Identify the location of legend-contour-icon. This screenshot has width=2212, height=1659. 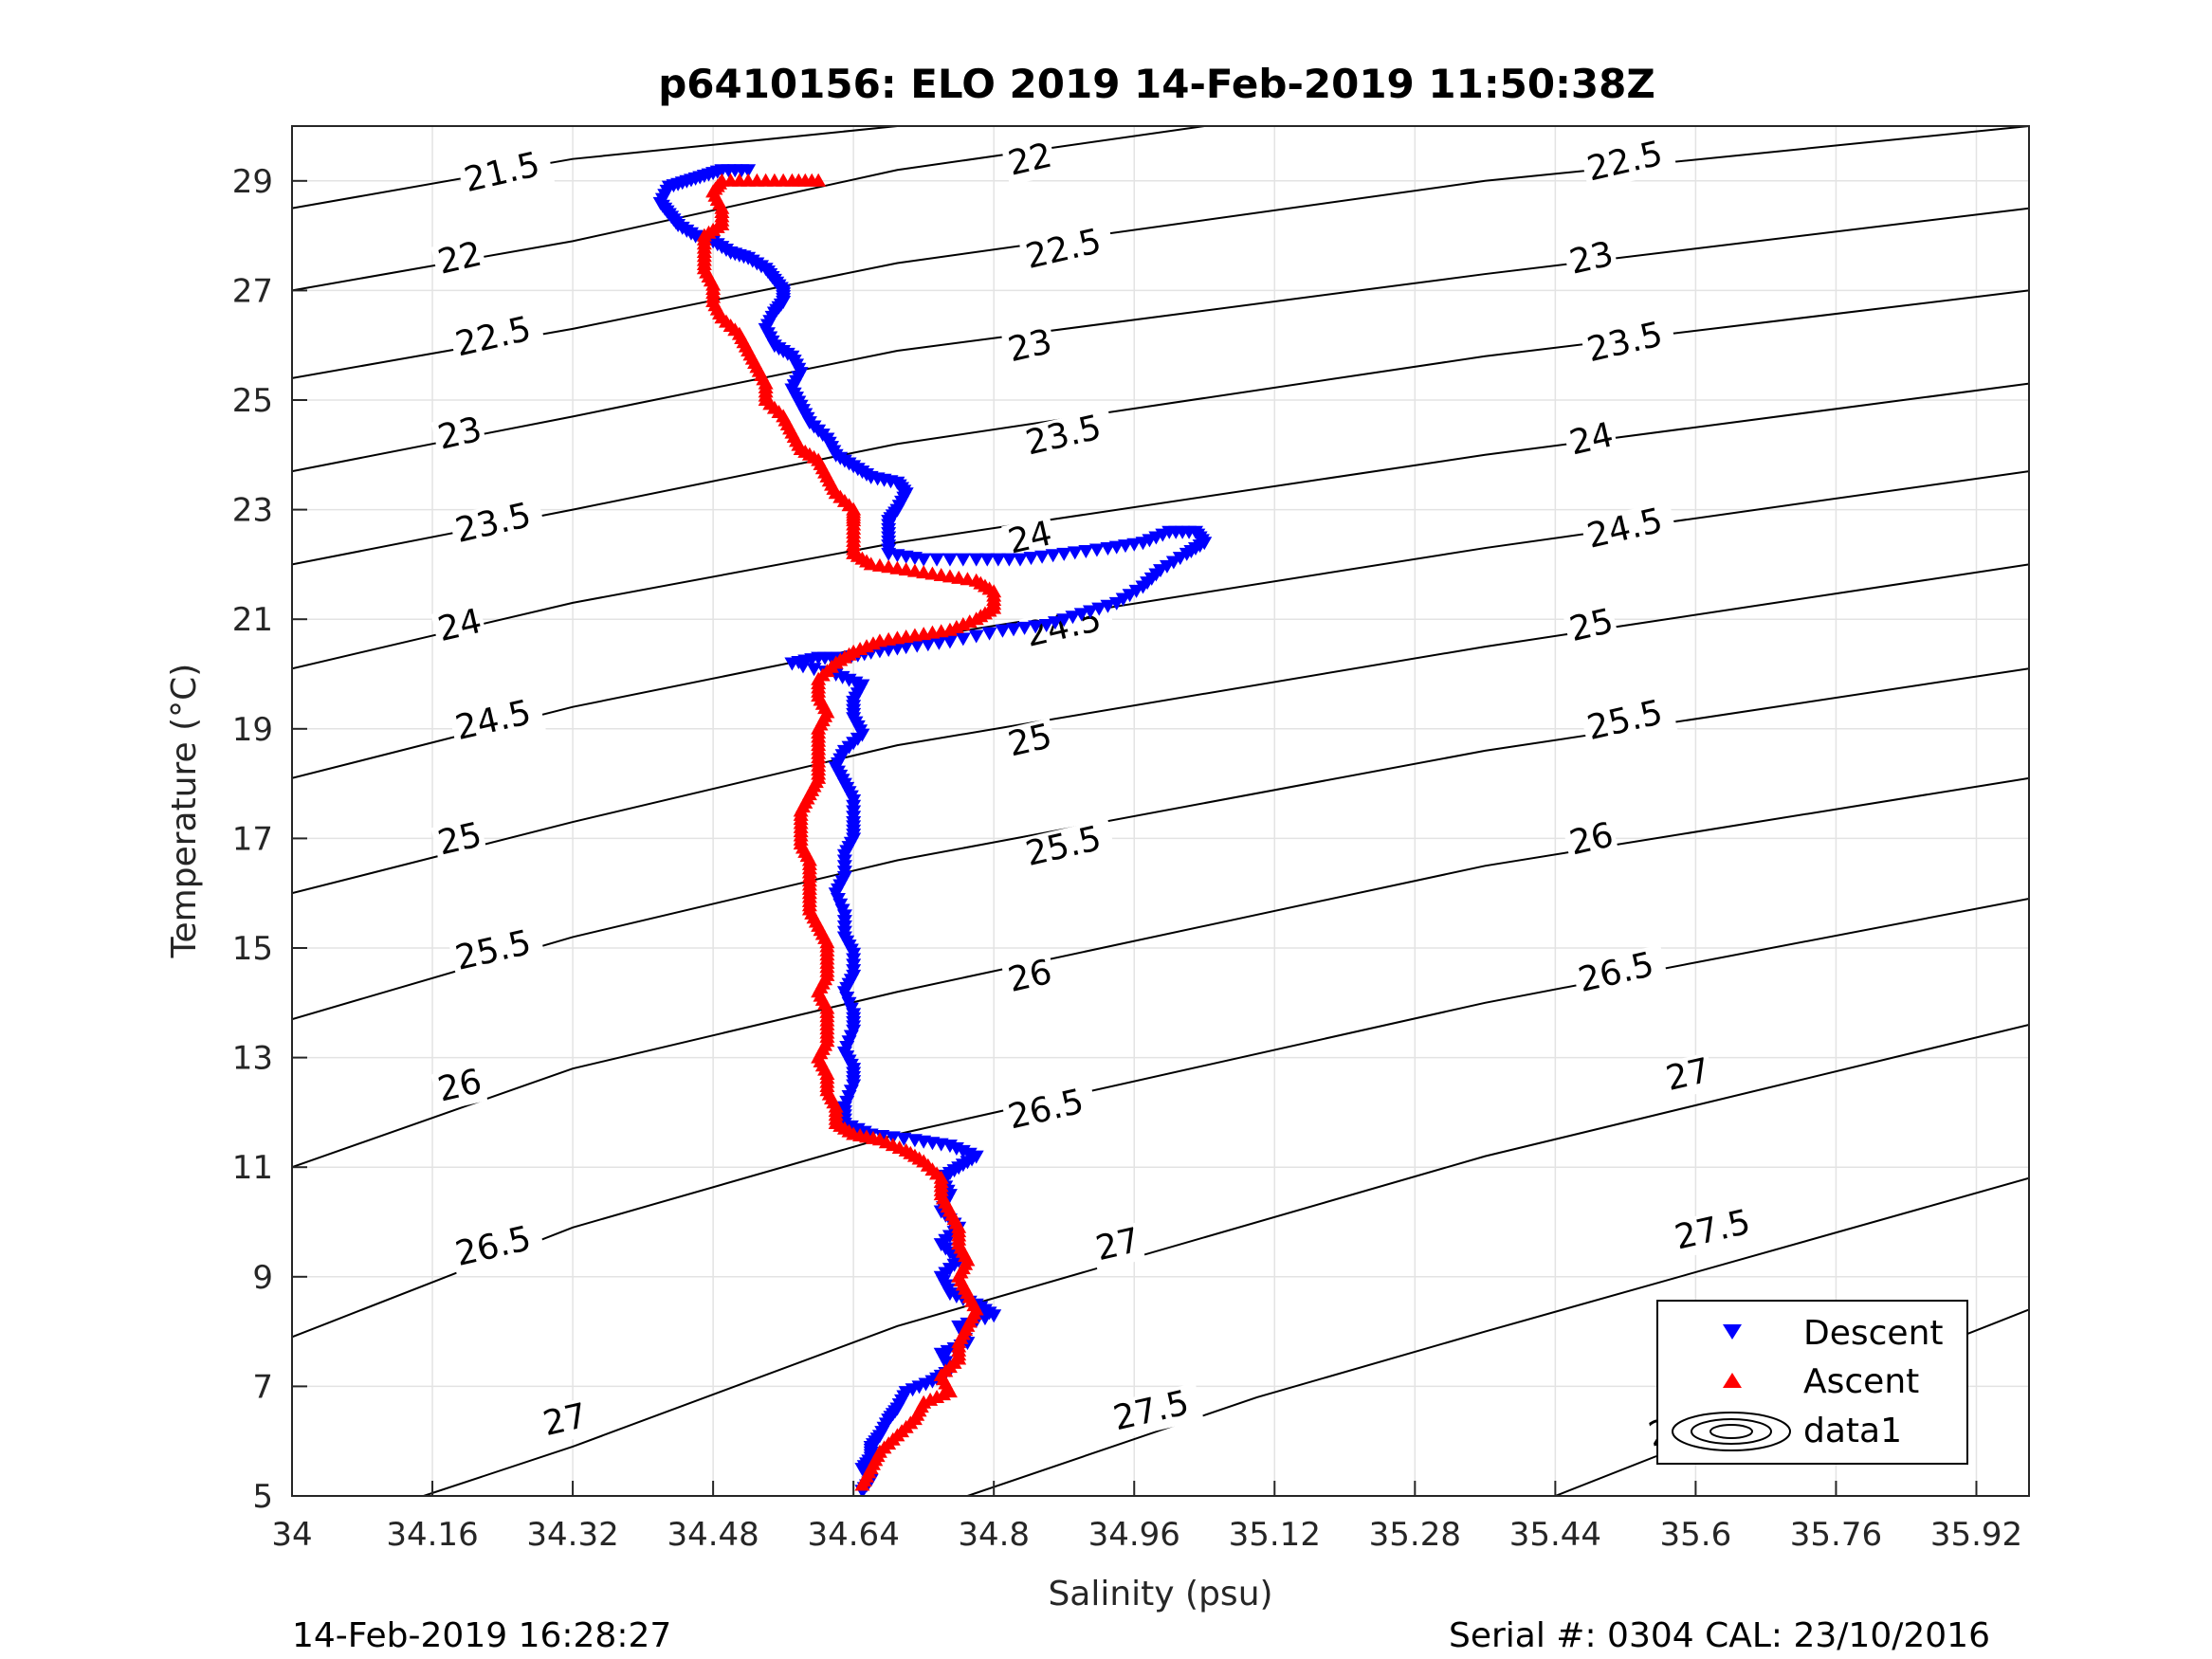
(1731, 1431).